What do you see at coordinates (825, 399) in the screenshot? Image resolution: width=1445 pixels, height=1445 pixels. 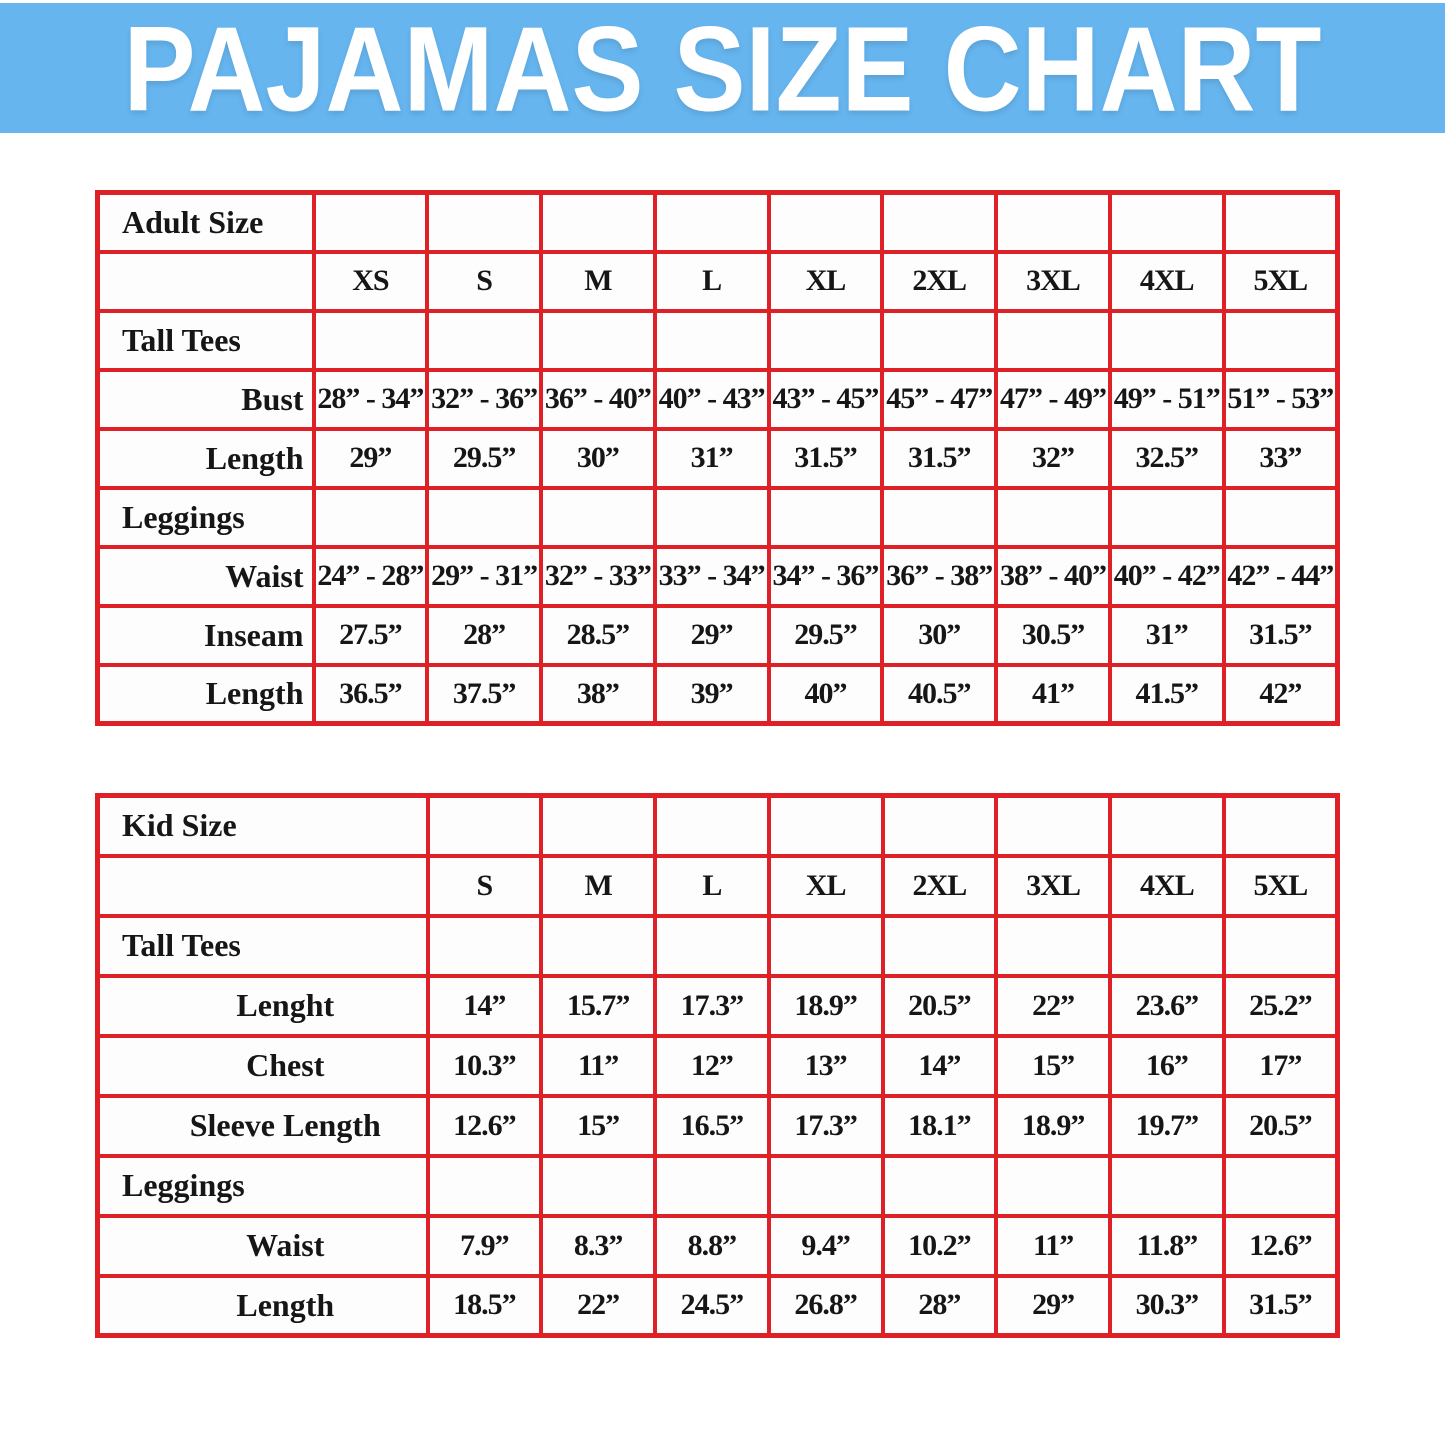 I see `measure-row-cell: 43” - 45”` at bounding box center [825, 399].